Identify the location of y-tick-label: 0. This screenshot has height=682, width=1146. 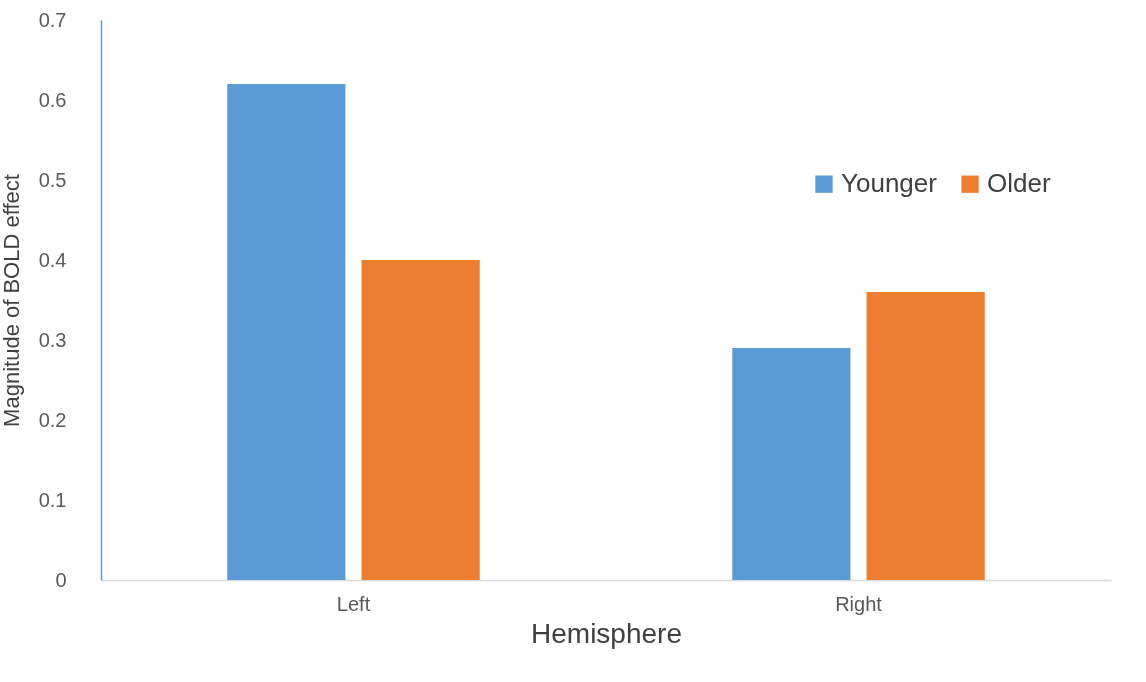
(61, 579).